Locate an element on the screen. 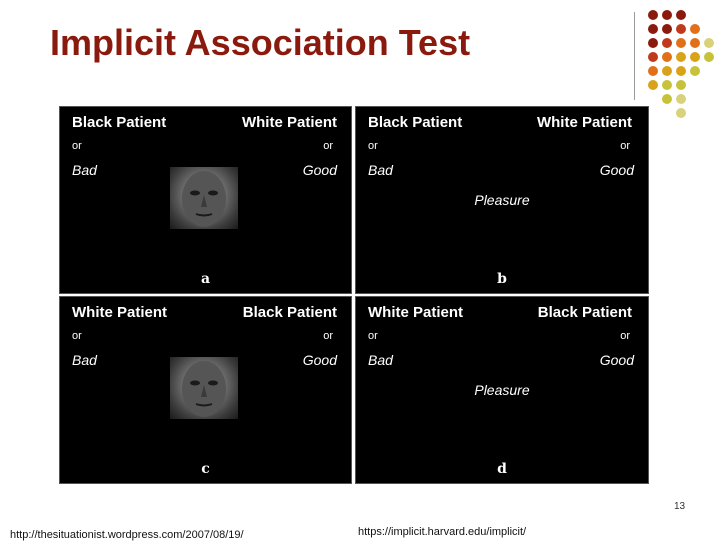 The image size is (728, 546). decorative-dot-grid is located at coordinates (683, 65).